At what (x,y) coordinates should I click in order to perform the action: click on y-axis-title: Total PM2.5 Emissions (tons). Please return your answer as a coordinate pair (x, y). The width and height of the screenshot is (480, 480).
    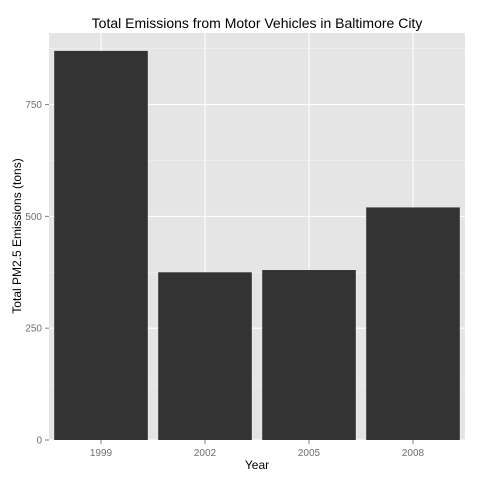
    Looking at the image, I should click on (17, 235).